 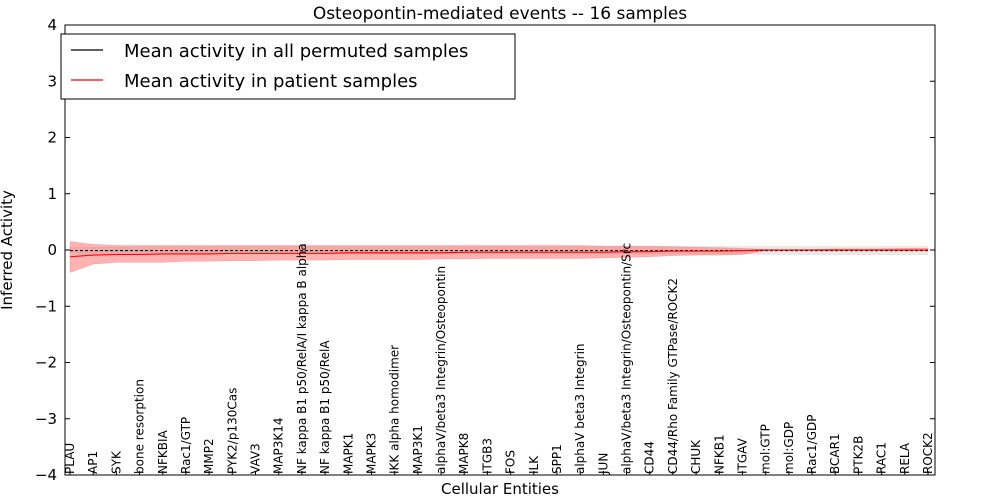 What do you see at coordinates (70, 458) in the screenshot?
I see `x-tick-label: PLAU` at bounding box center [70, 458].